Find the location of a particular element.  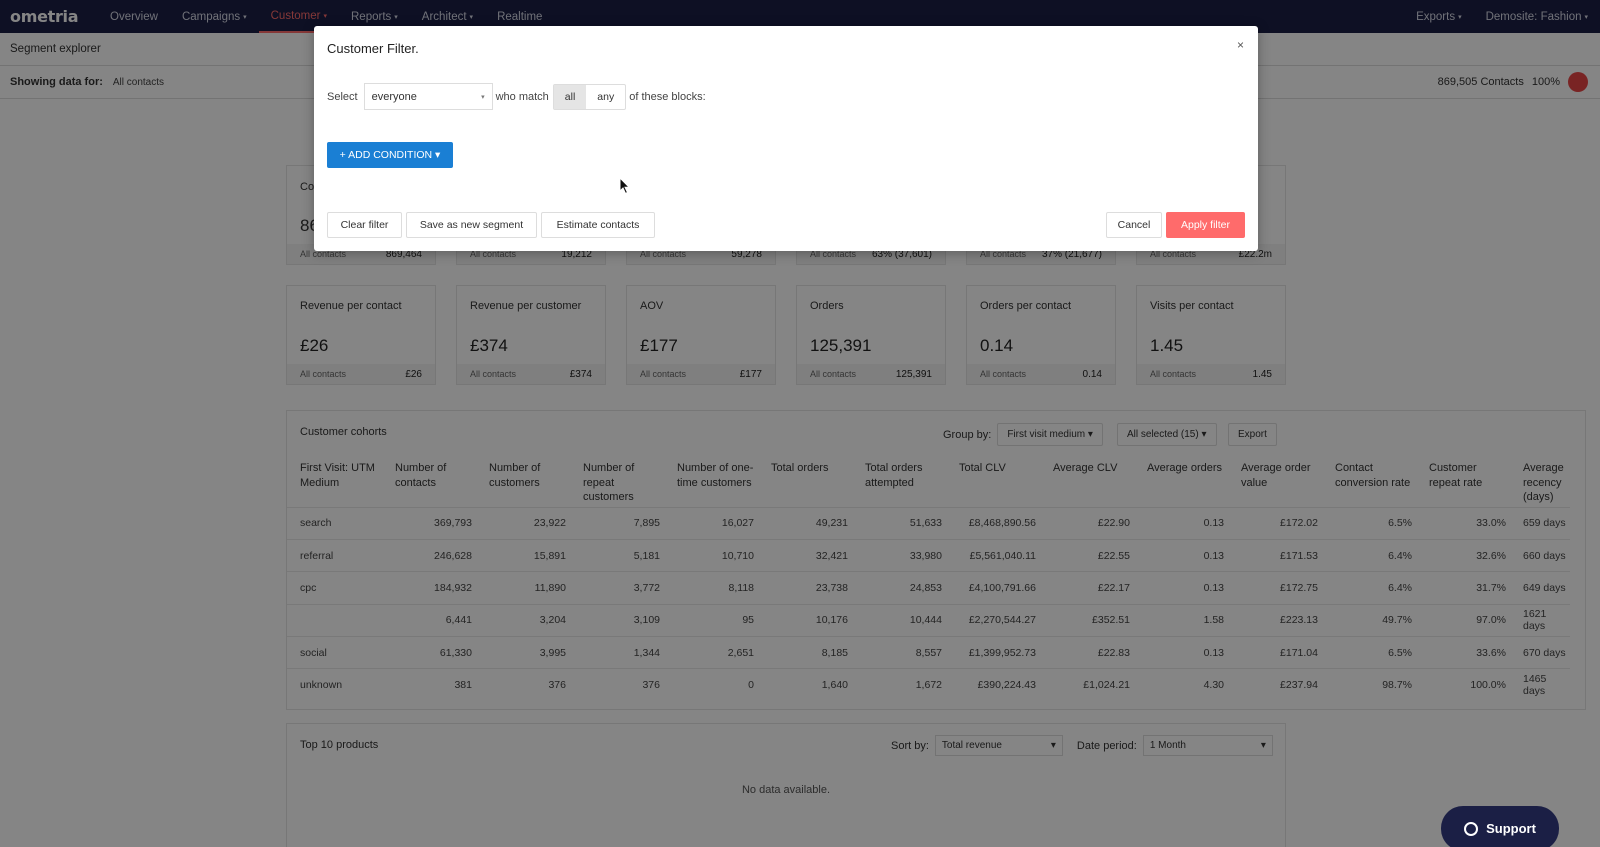

column-header: Average recency (days) is located at coordinates (1543, 482).